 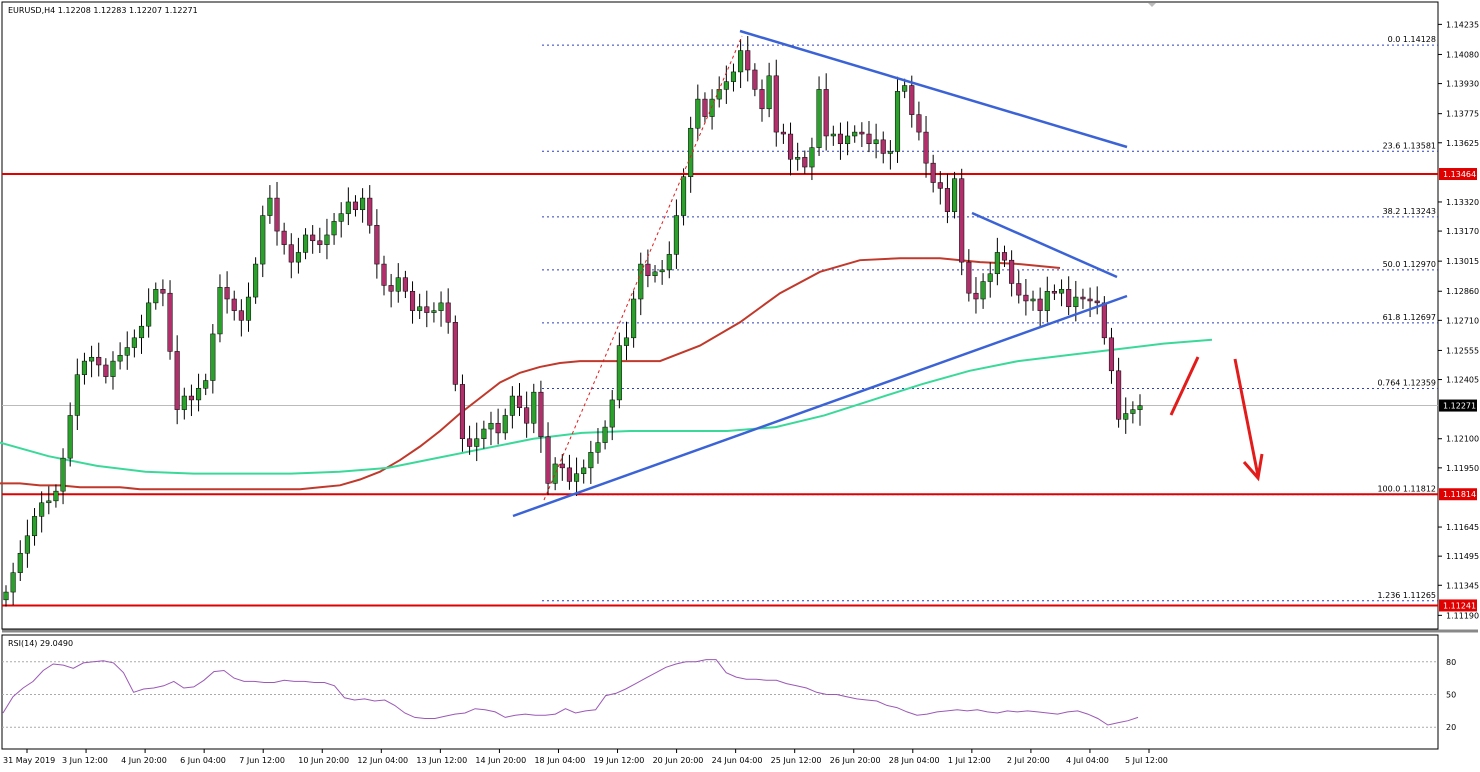 I want to click on price-level-label: 1.13464, so click(x=1459, y=174).